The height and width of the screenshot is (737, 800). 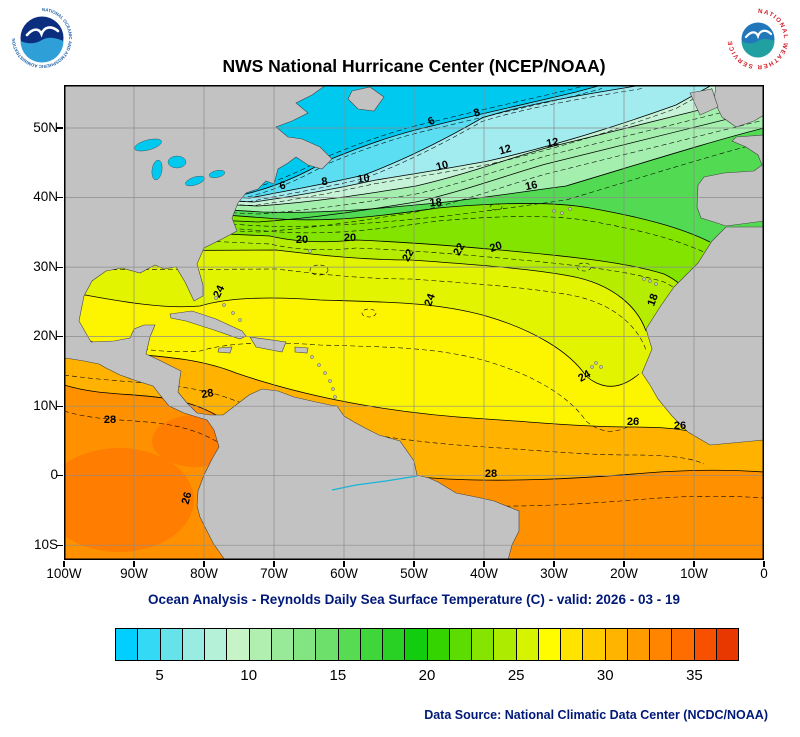 What do you see at coordinates (283, 186) in the screenshot?
I see `contour-label: 6` at bounding box center [283, 186].